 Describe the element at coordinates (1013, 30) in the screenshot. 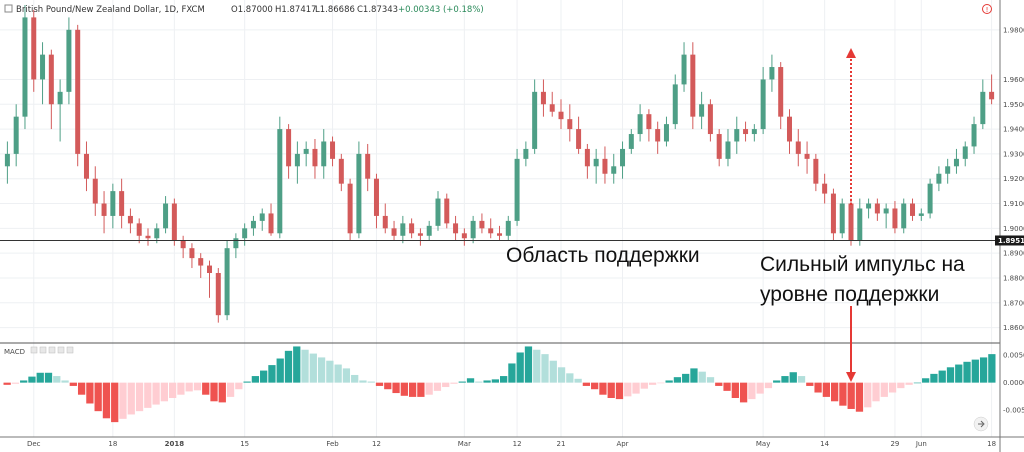

I see `price-tick-label: 1.98000` at that location.